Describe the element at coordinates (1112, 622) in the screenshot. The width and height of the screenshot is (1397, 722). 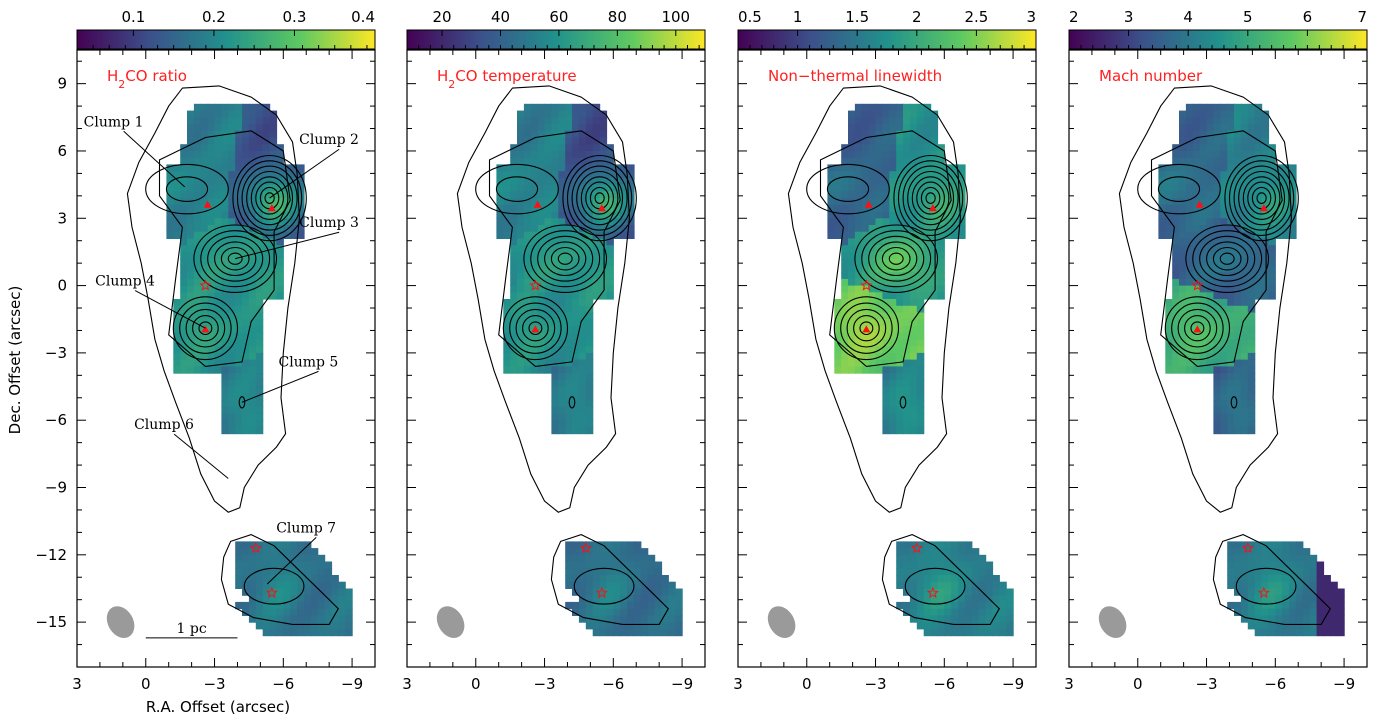
I see `beam-ellipse` at that location.